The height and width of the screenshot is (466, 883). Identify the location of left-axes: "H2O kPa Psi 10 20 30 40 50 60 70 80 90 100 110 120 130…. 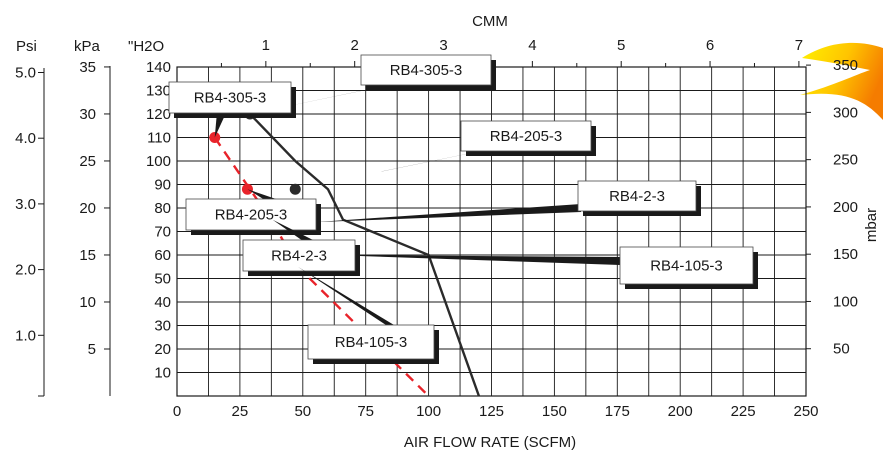
(93, 217).